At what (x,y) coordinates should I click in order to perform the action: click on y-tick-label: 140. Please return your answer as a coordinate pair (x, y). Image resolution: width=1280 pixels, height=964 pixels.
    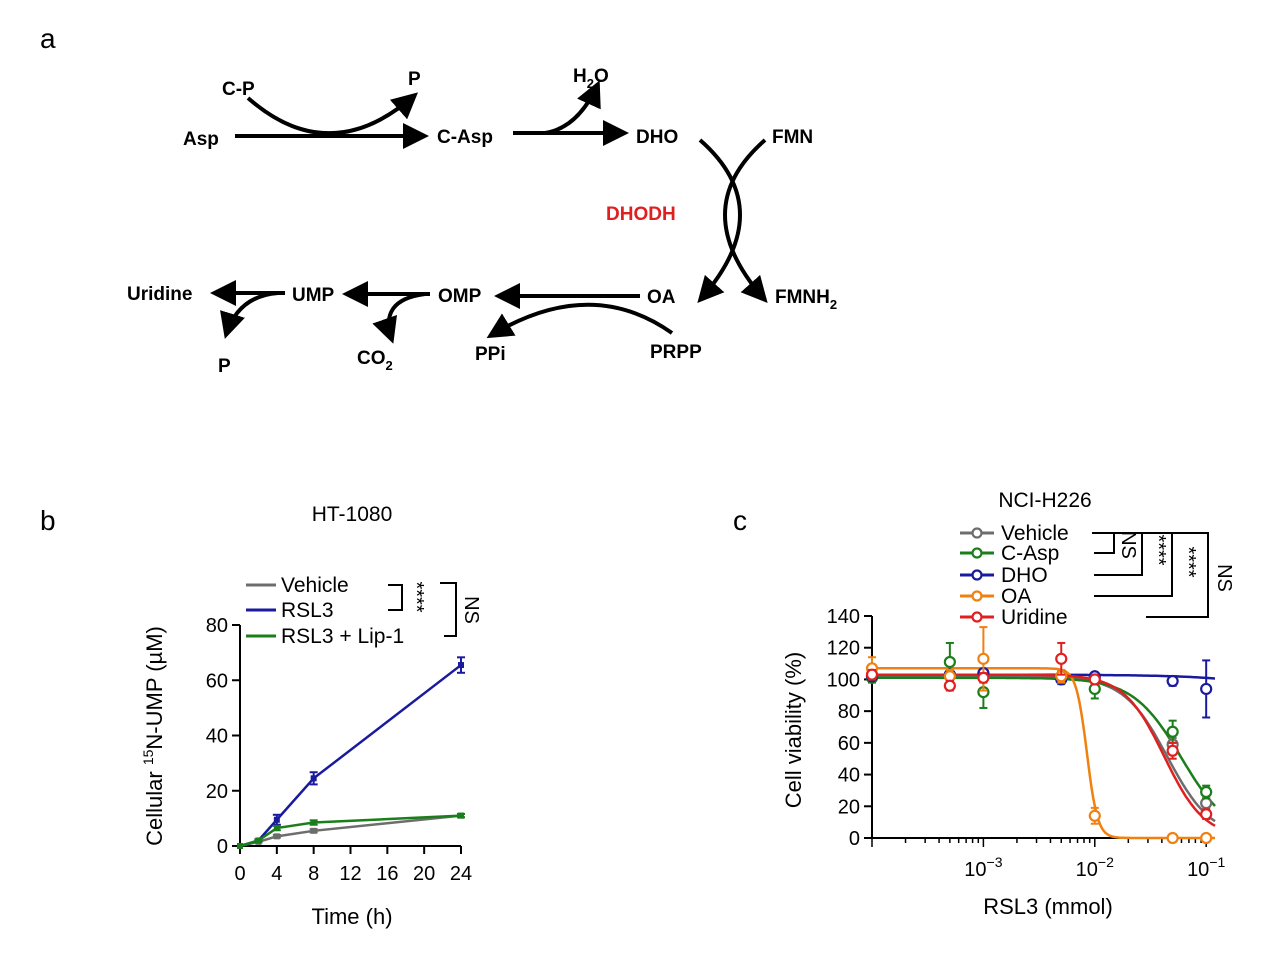
    Looking at the image, I should click on (843, 617).